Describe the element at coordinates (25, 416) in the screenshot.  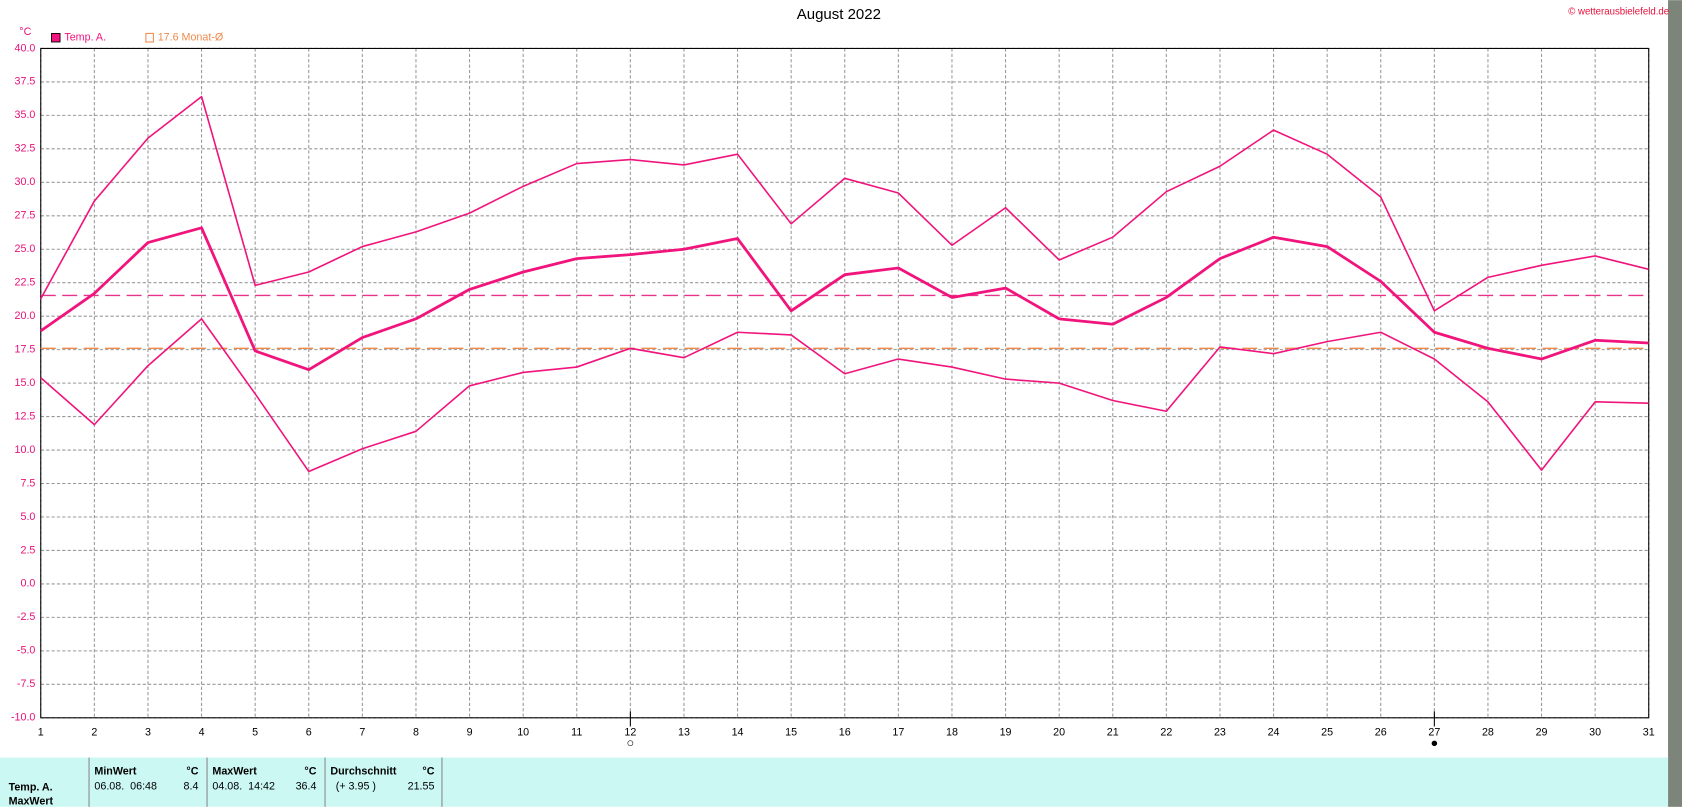
I see `y-tick-label: 12.5` at that location.